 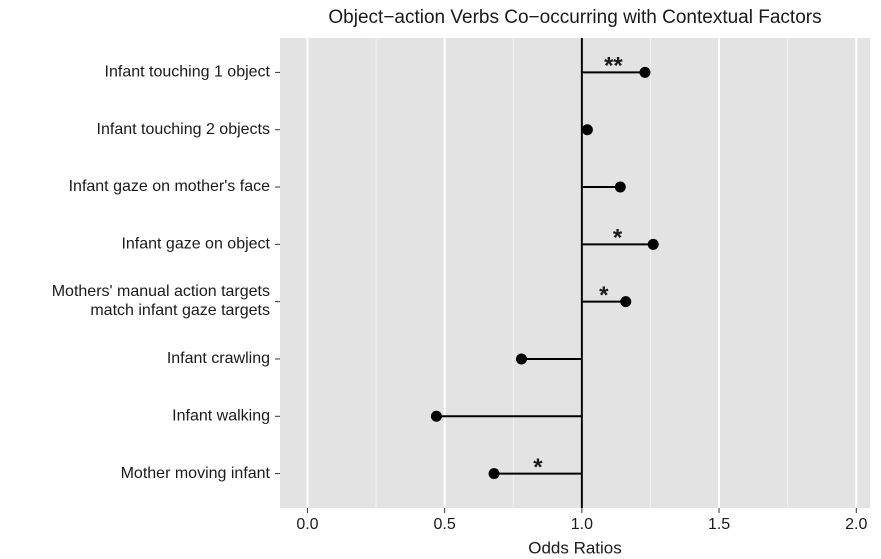 What do you see at coordinates (307, 524) in the screenshot?
I see `x-tick-label: 0.0` at bounding box center [307, 524].